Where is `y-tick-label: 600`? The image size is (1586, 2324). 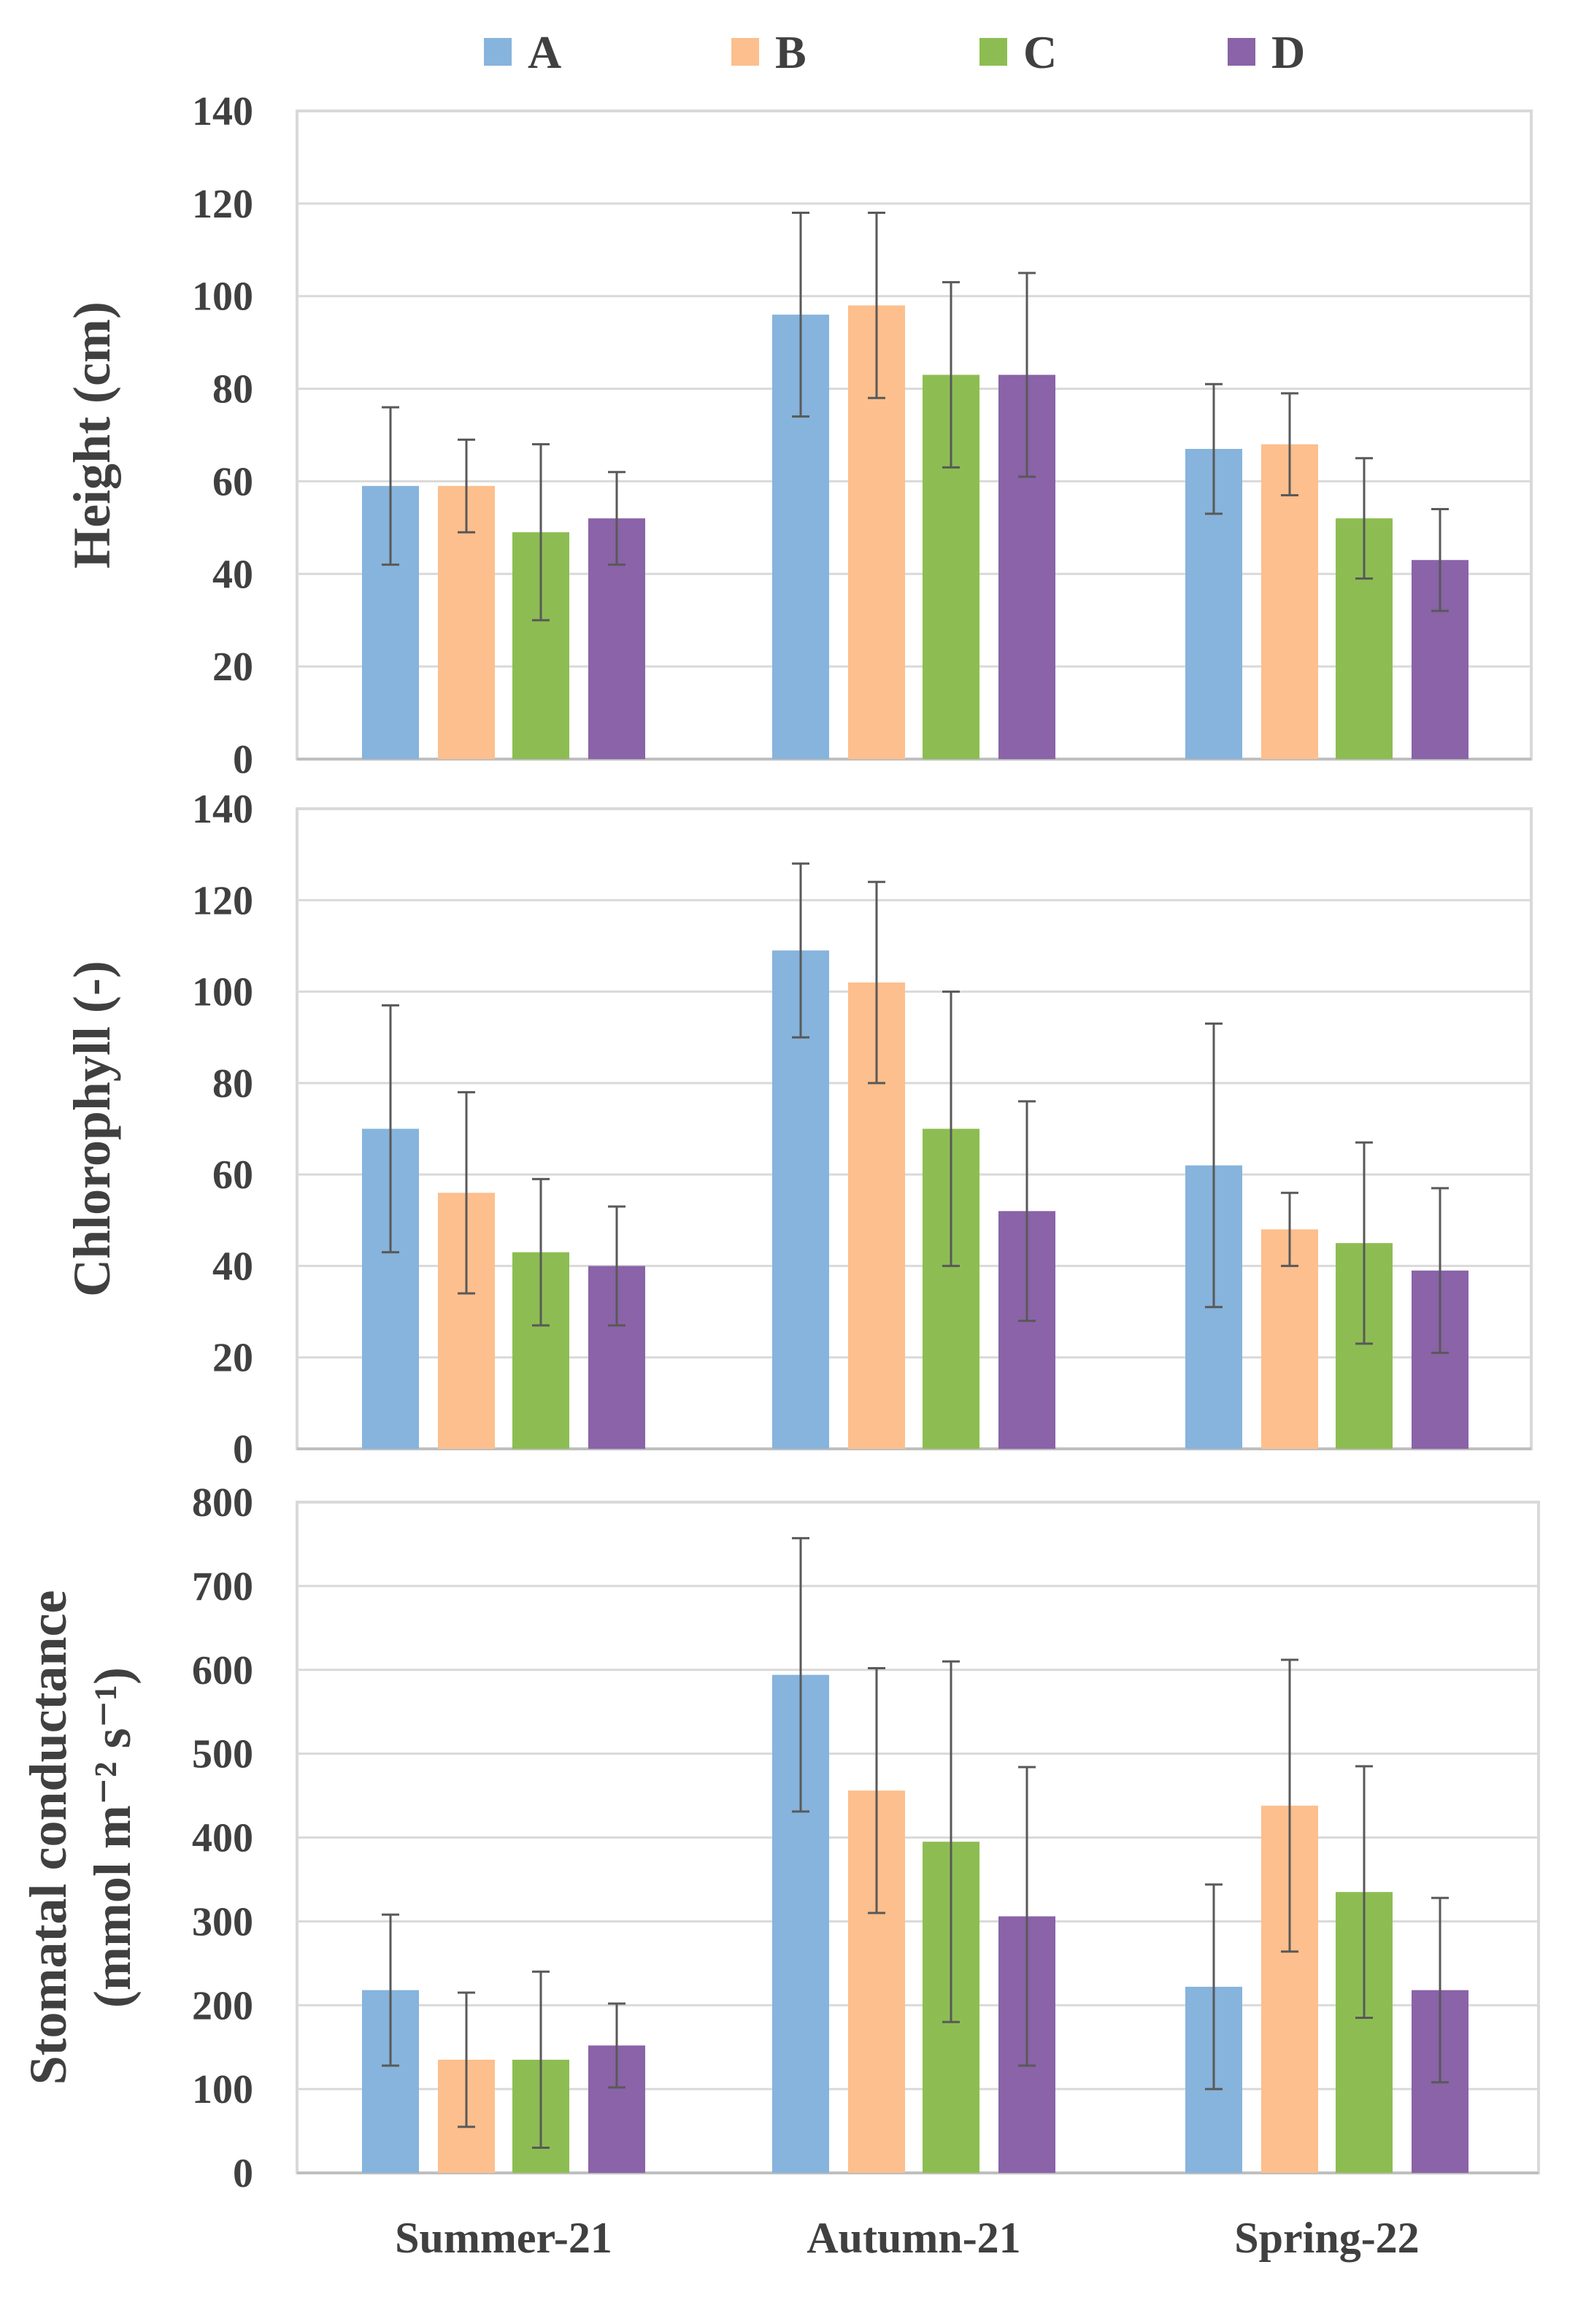 y-tick-label: 600 is located at coordinates (222, 1671).